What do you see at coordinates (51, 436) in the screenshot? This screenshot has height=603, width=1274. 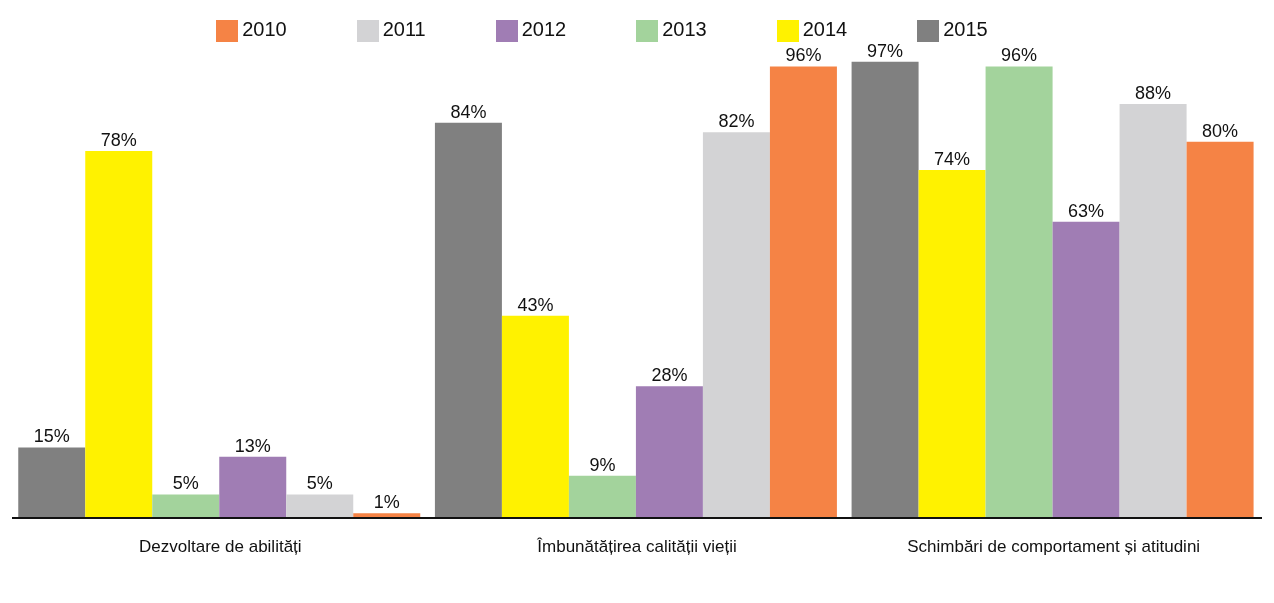 I see `data-label: 15%` at bounding box center [51, 436].